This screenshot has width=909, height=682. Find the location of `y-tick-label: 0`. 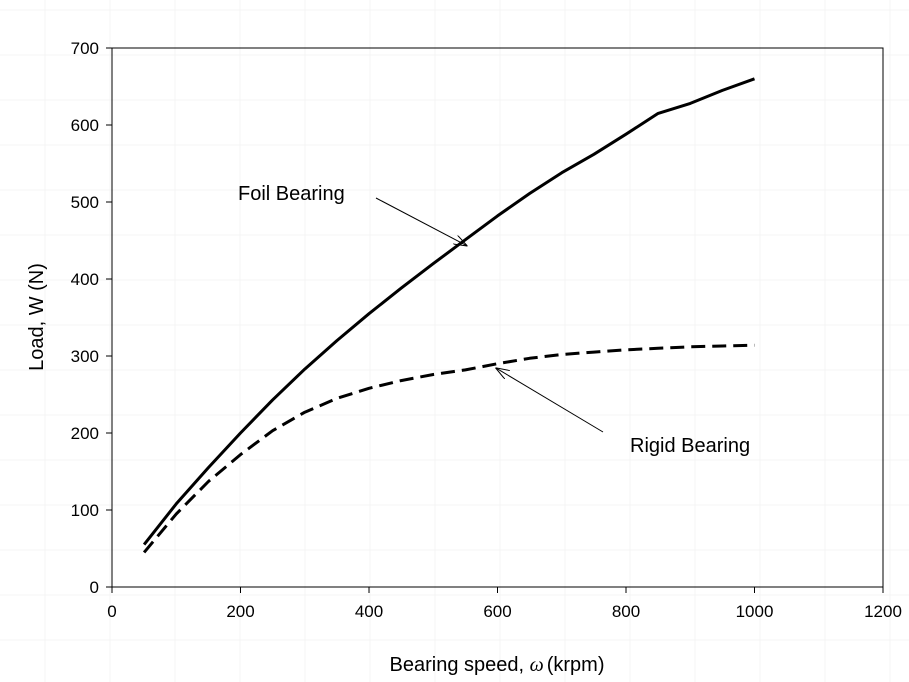

y-tick-label: 0 is located at coordinates (94, 587).